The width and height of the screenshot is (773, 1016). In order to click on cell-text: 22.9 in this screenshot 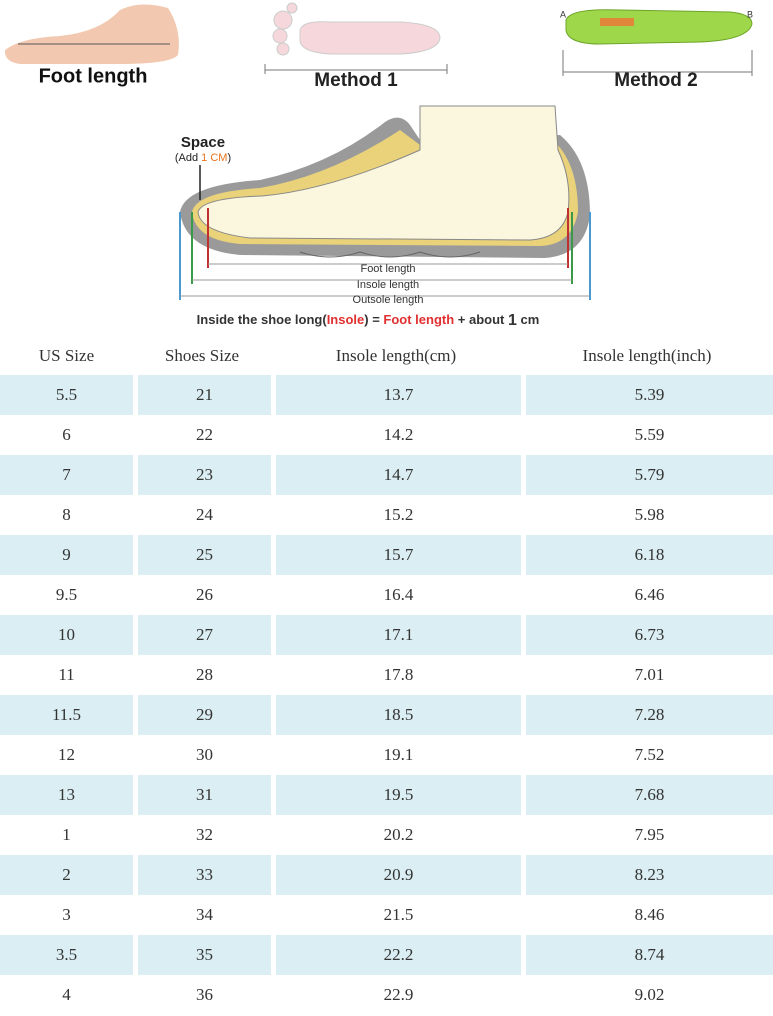, I will do `click(398, 994)`.